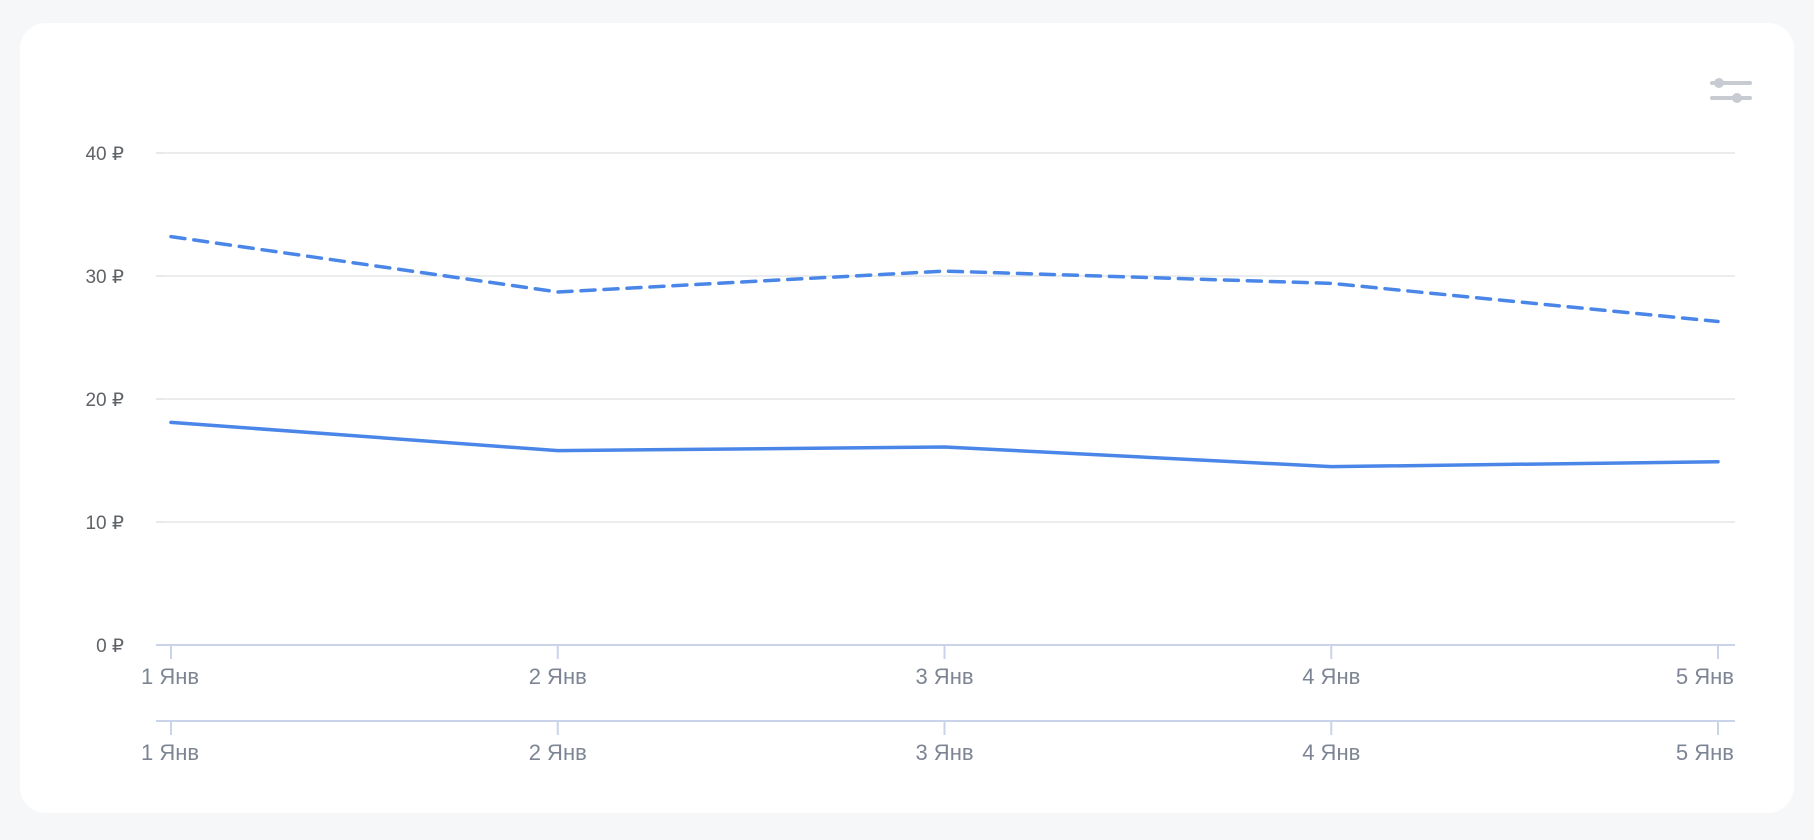  Describe the element at coordinates (1705, 676) in the screenshot. I see `x-tick-label: 5 Янв` at that location.